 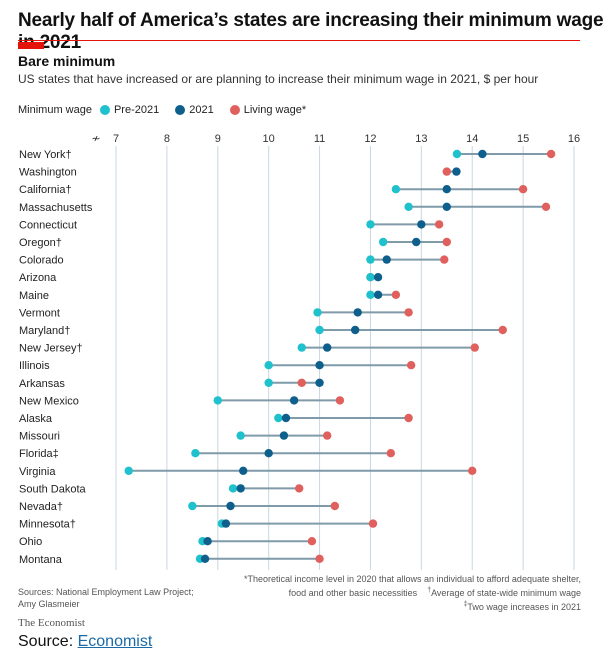 I want to click on state-label: Ohio, so click(x=30, y=542).